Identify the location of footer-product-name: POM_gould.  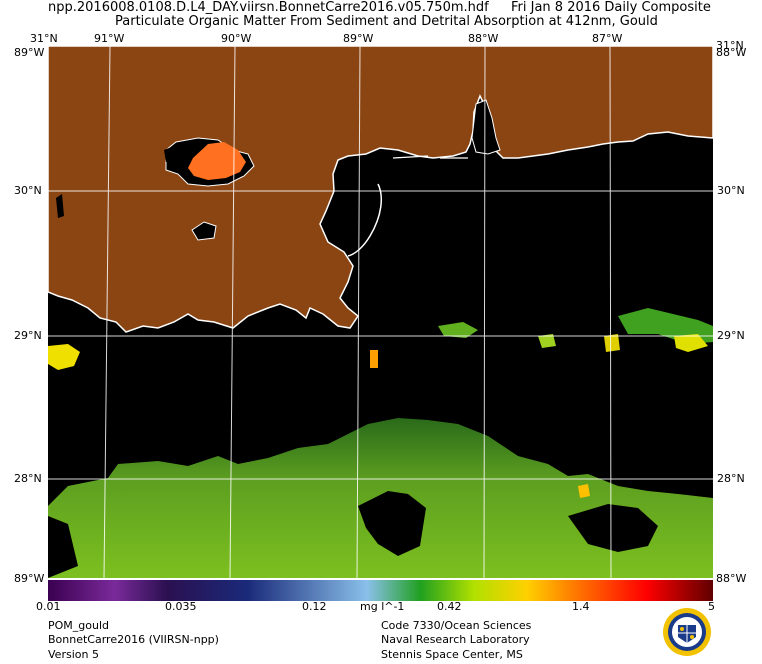
(79, 625).